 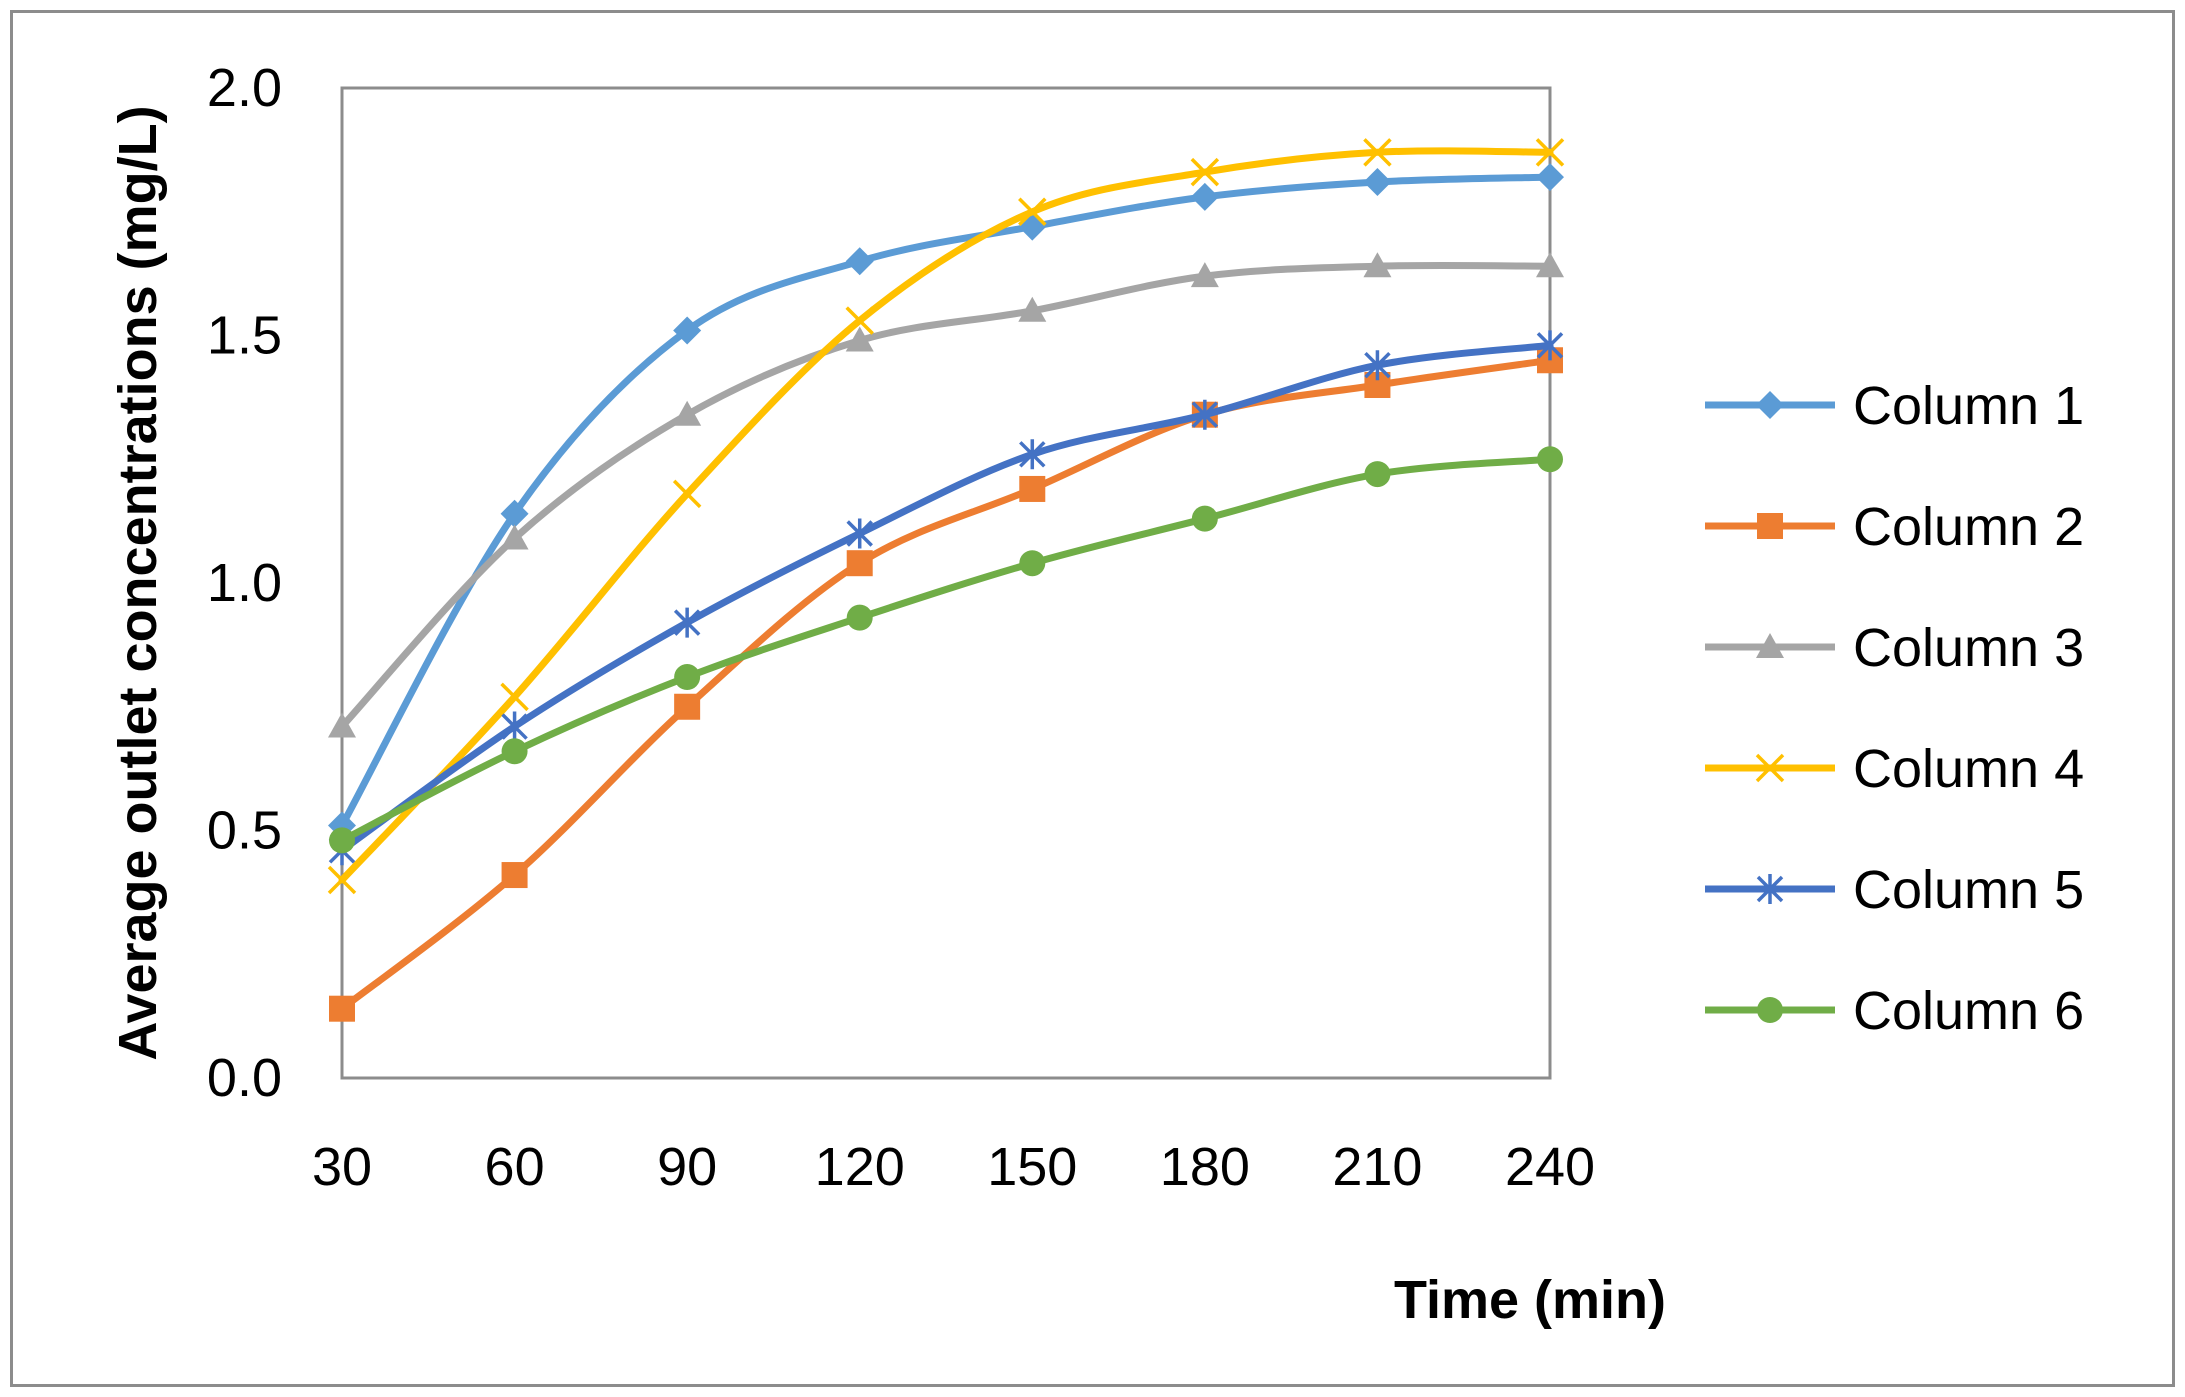 I want to click on legend-item: Column 6, so click(x=1894, y=1011).